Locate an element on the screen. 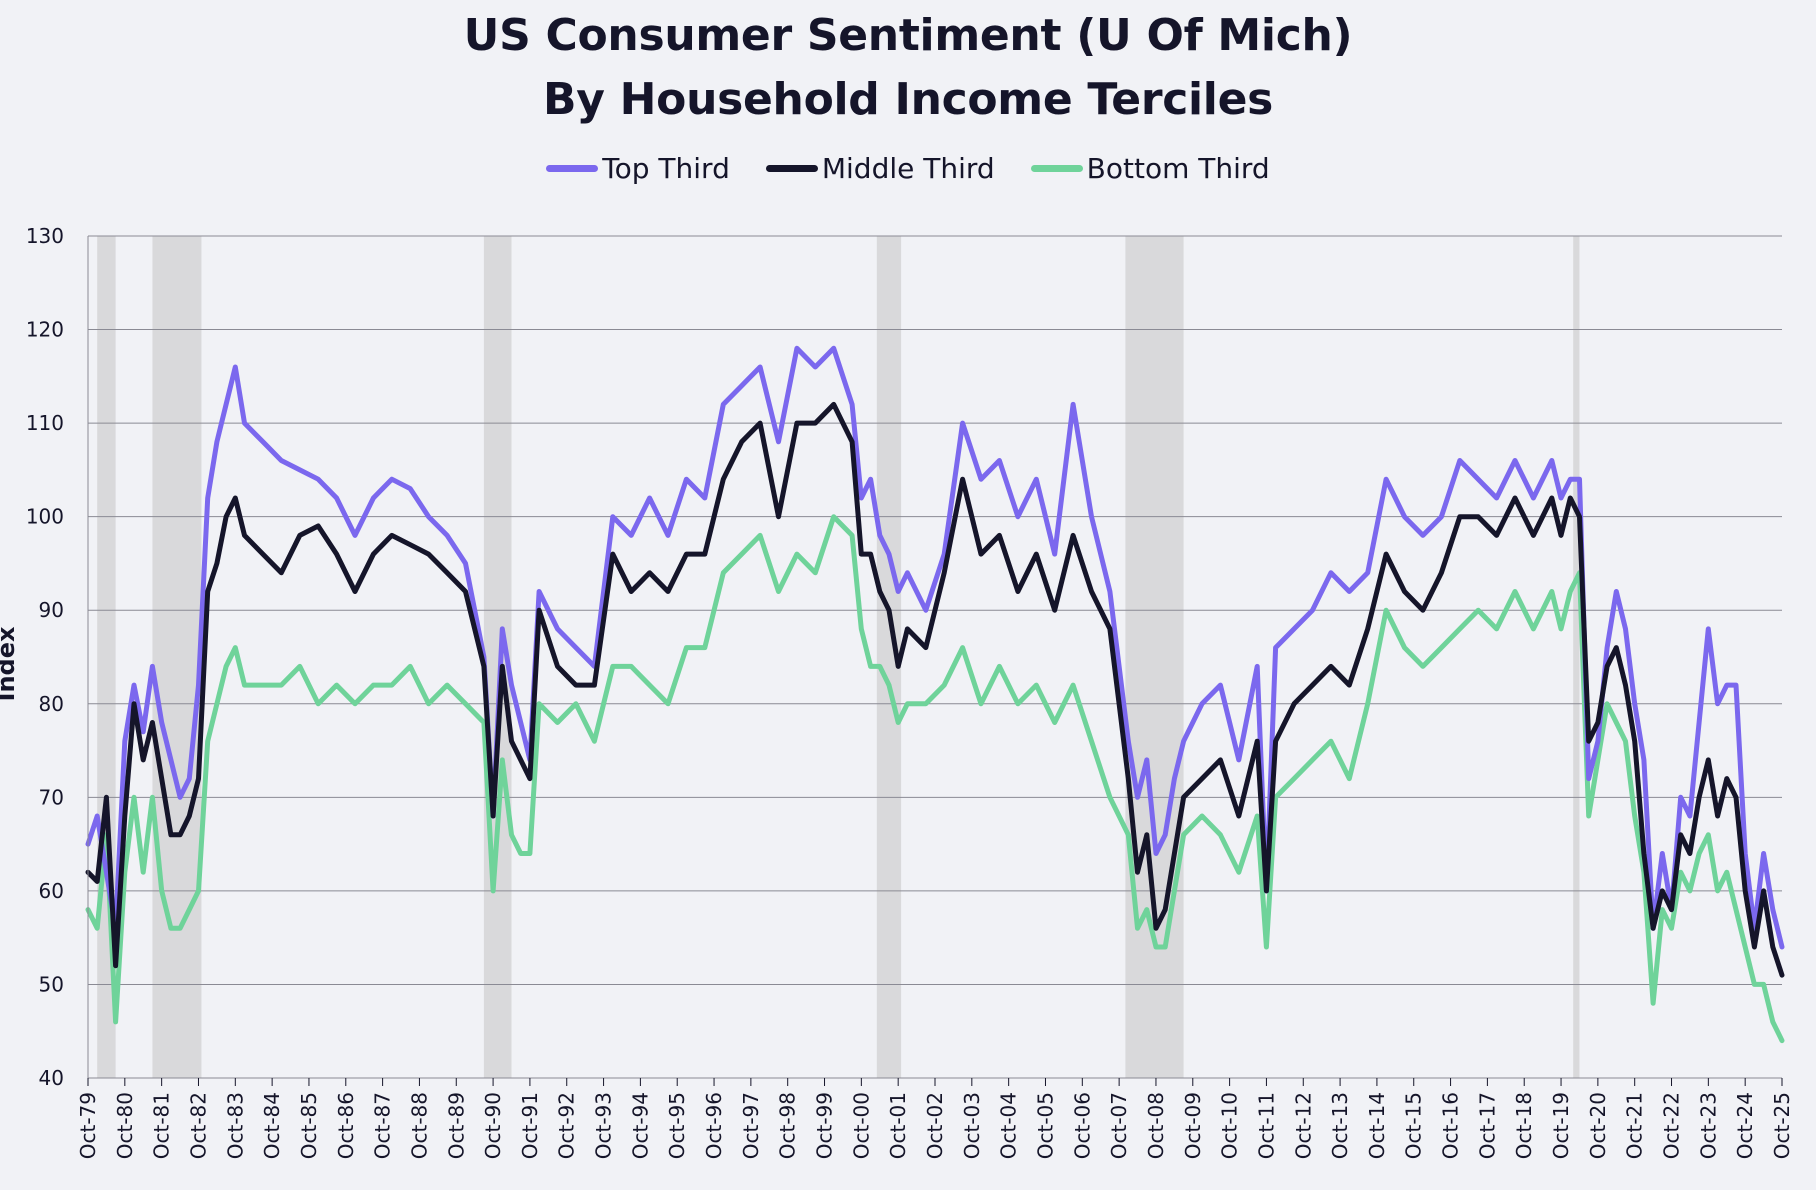 Image resolution: width=1816 pixels, height=1190 pixels. y-tick-label-130: 130 is located at coordinates (45, 236).